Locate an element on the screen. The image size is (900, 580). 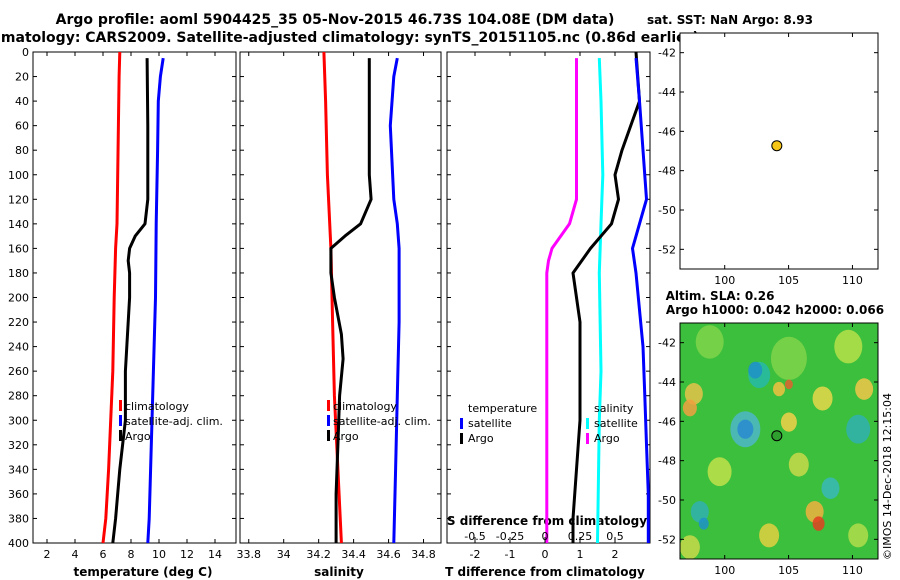
sla-map-ytick-label: -42 is located at coordinates (667, 343).